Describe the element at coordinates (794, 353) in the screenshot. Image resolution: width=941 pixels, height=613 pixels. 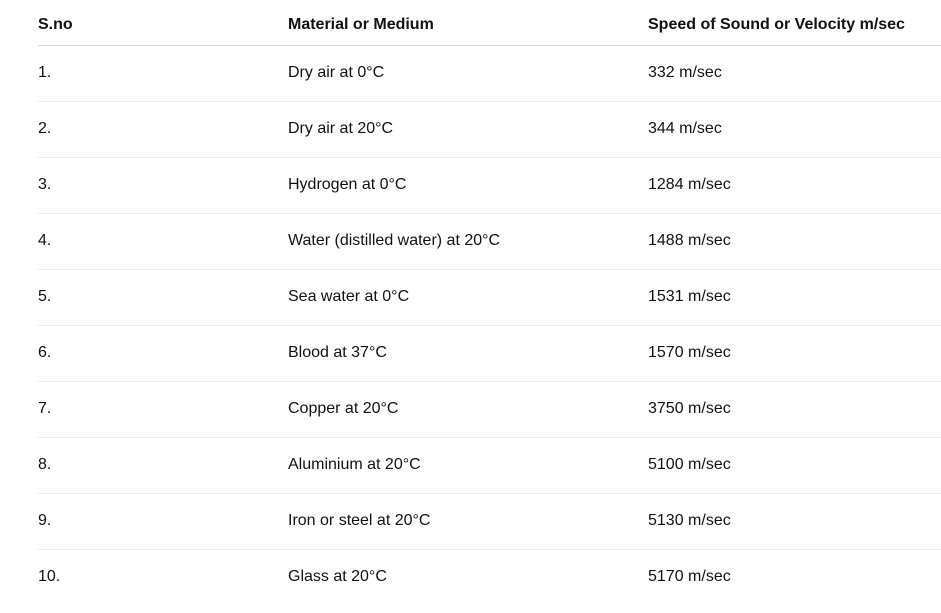
I see `cell-speed: 1570 m/sec` at that location.